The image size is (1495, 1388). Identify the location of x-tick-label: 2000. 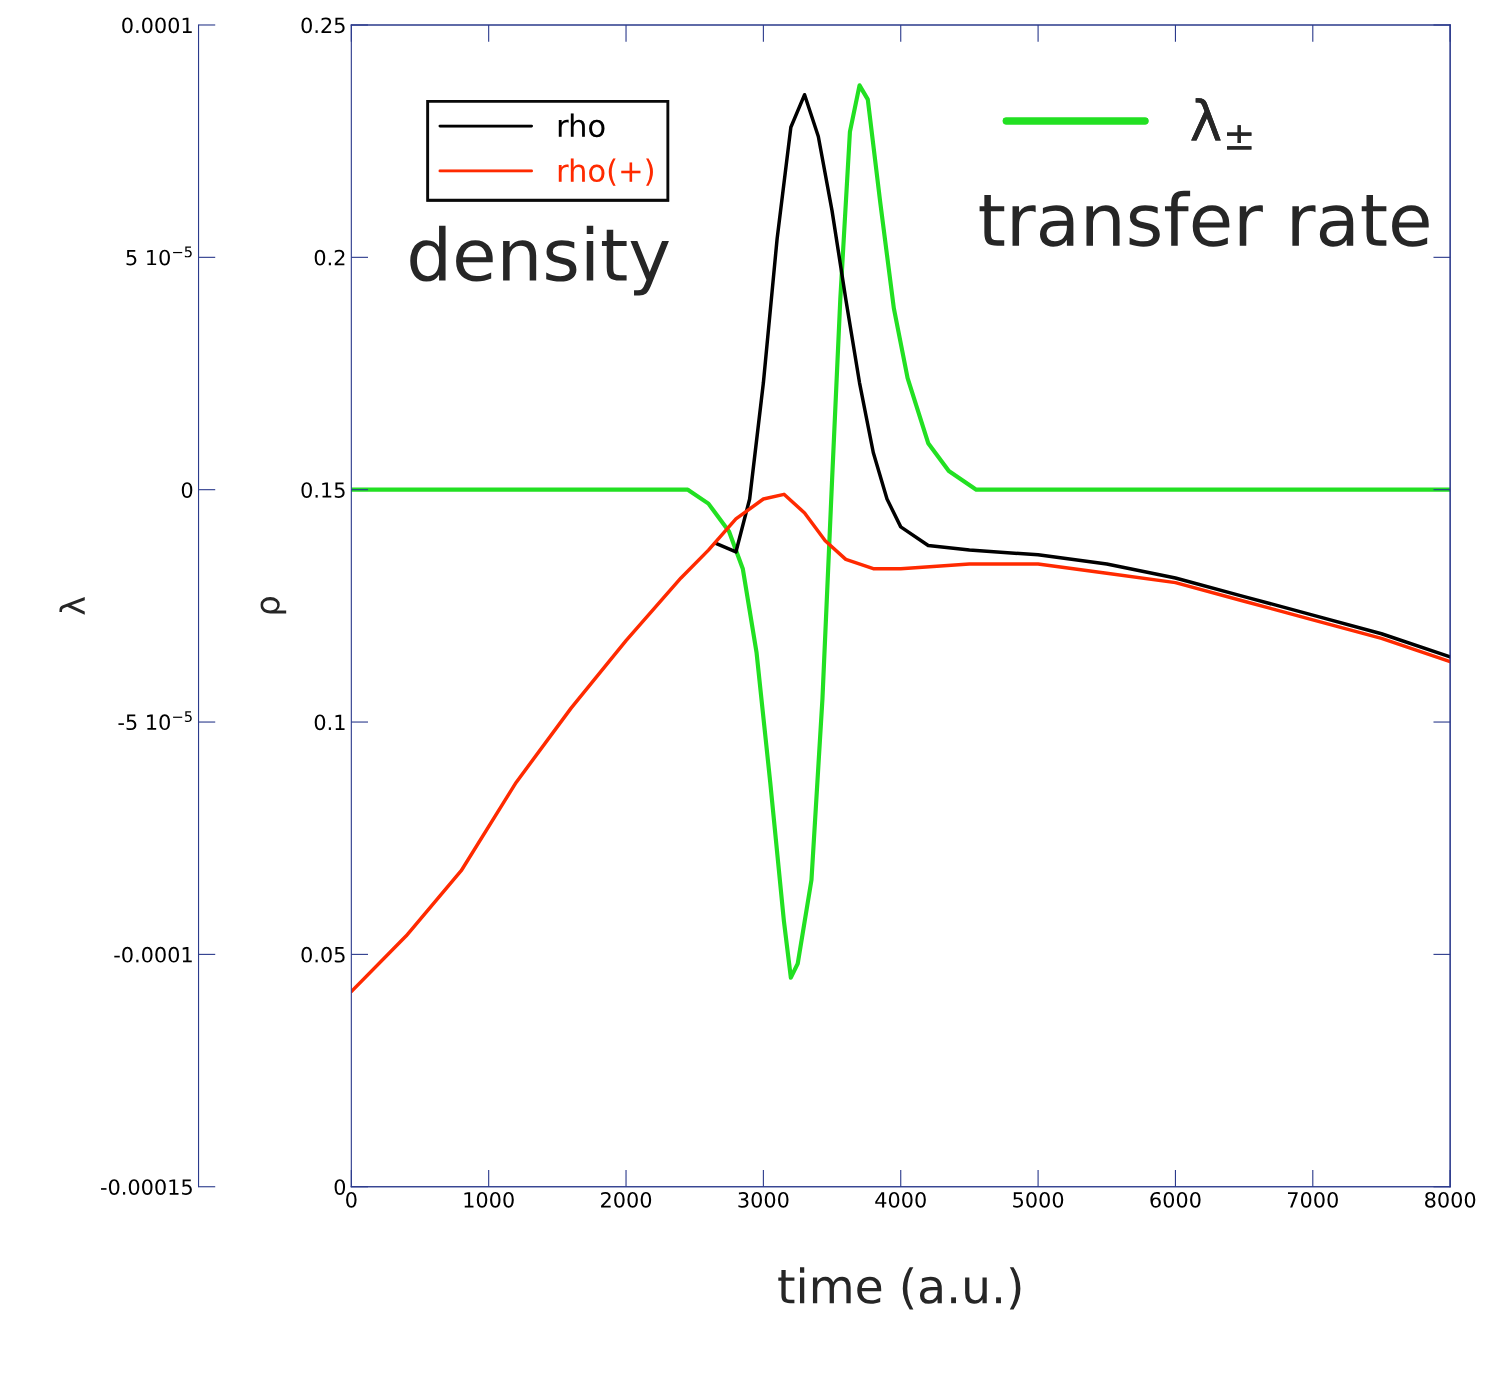
(626, 1199).